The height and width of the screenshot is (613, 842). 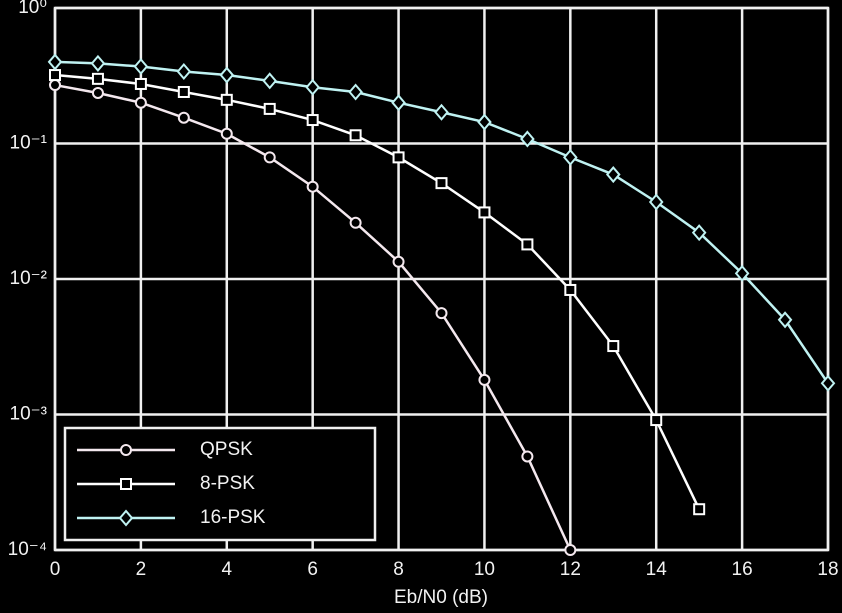 What do you see at coordinates (27, 549) in the screenshot?
I see `y-tick-label: 10⁻⁴` at bounding box center [27, 549].